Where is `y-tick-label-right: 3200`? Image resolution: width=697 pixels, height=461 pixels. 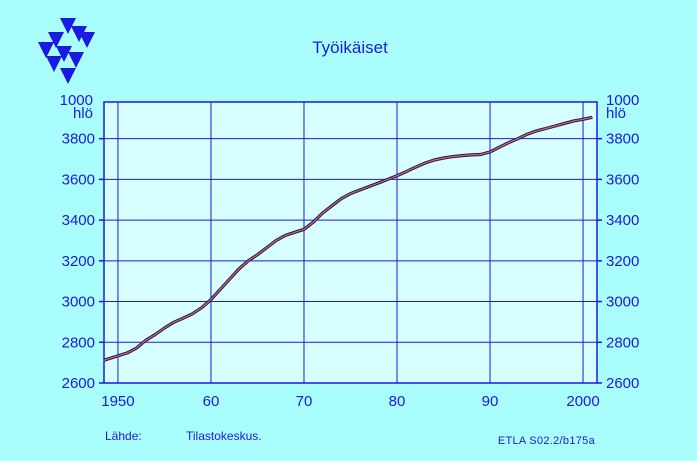
y-tick-label-right: 3200 is located at coordinates (622, 261).